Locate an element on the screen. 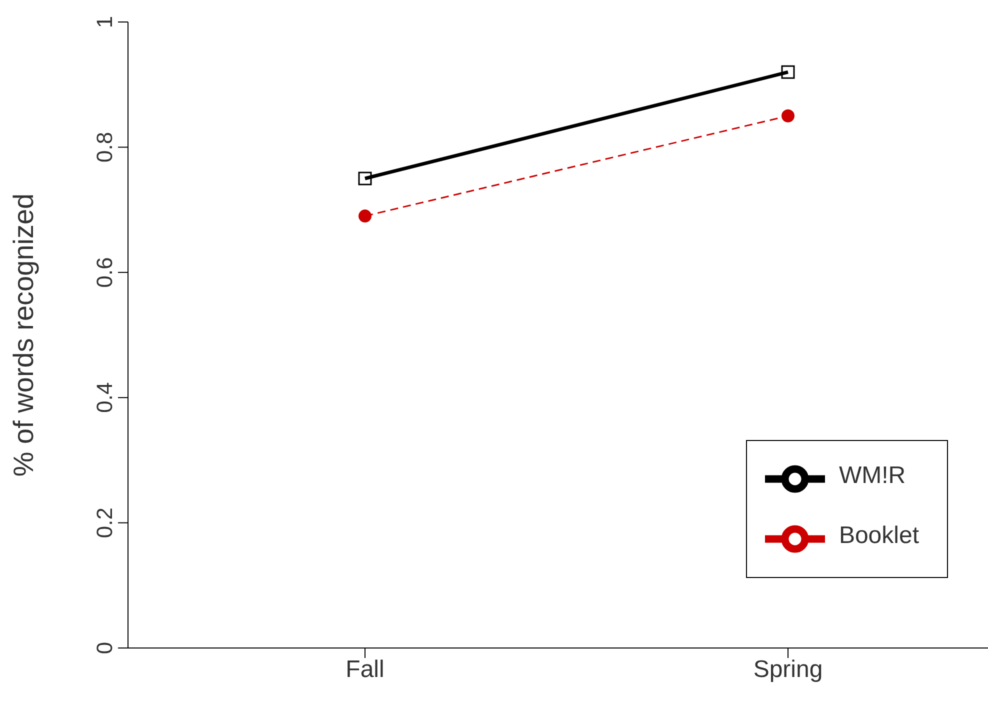 The height and width of the screenshot is (714, 988). x-tick-label: Fall is located at coordinates (365, 670).